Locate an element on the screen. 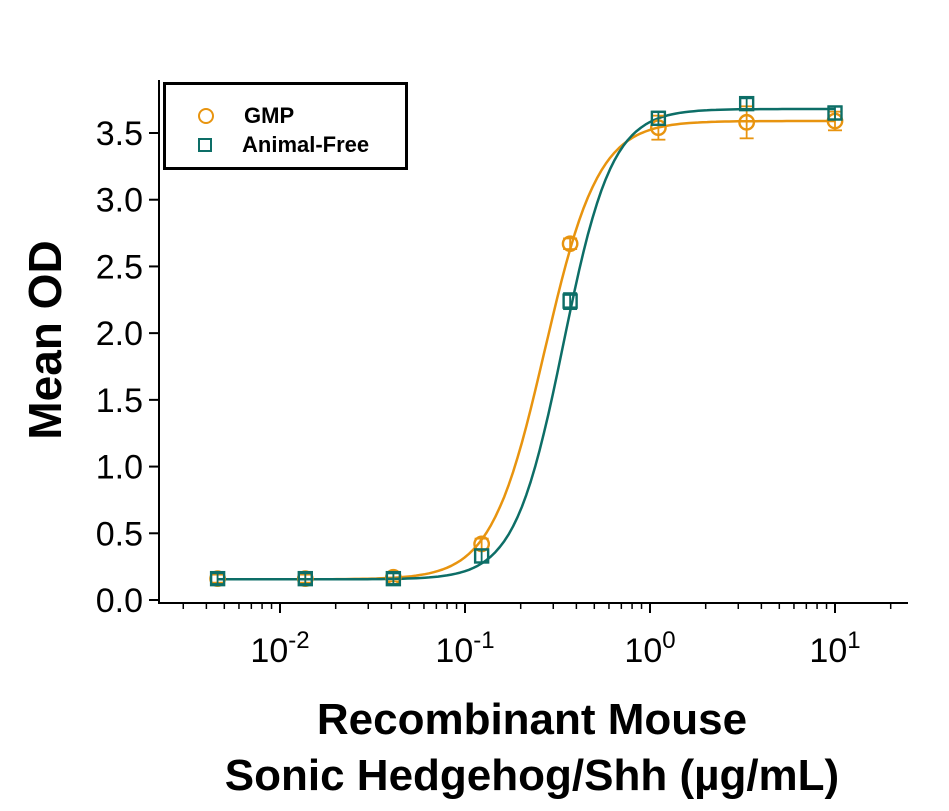 This screenshot has height=811, width=949. x-tick-label: 10⁰ is located at coordinates (649, 648).